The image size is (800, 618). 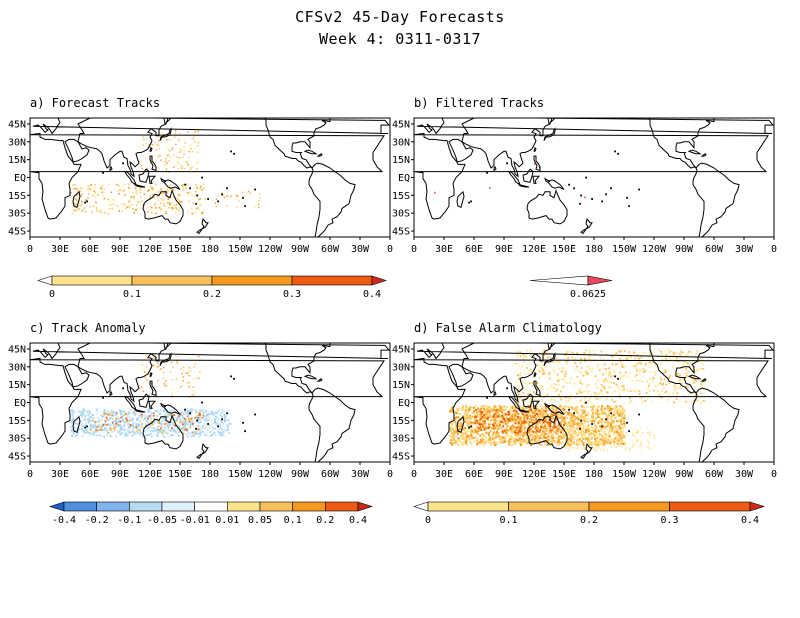 I want to click on coastline-australia, so click(x=547, y=207).